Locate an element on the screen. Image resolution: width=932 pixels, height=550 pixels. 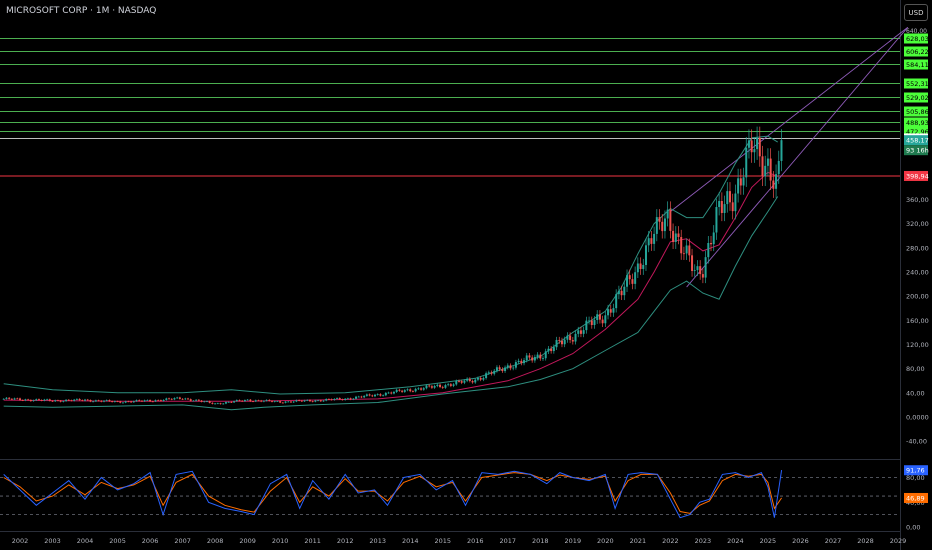
time-tick: 2017 is located at coordinates (508, 541).